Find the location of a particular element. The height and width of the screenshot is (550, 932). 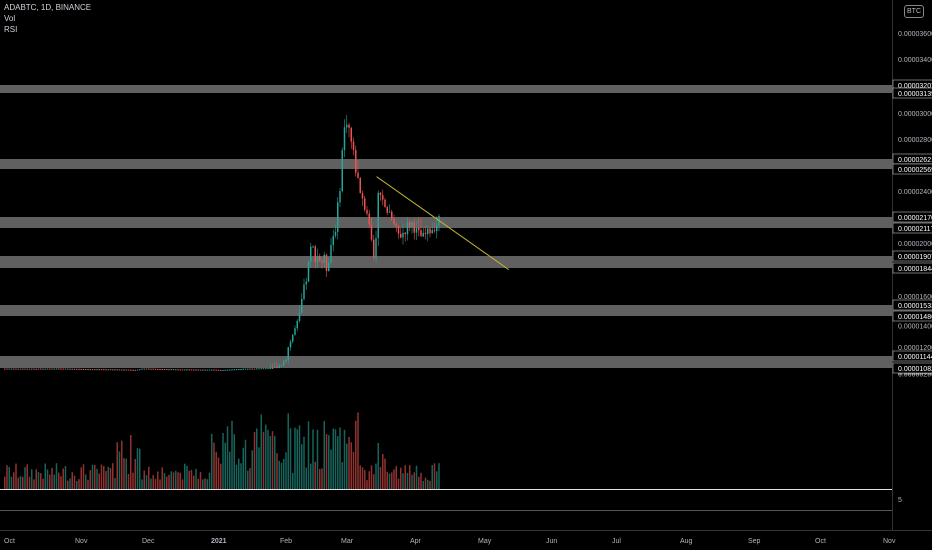

time-tick-label: Nov is located at coordinates (81, 541).